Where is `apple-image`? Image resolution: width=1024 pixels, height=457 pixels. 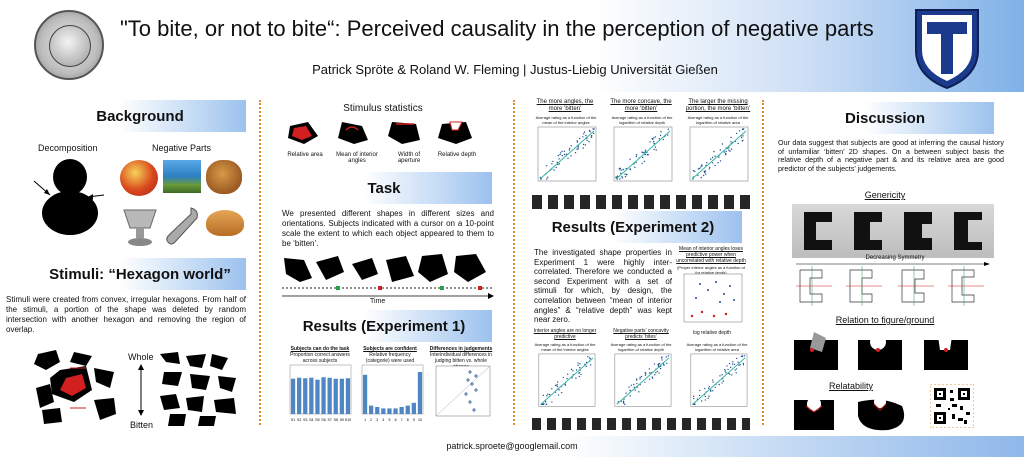
apple-image is located at coordinates (139, 178).